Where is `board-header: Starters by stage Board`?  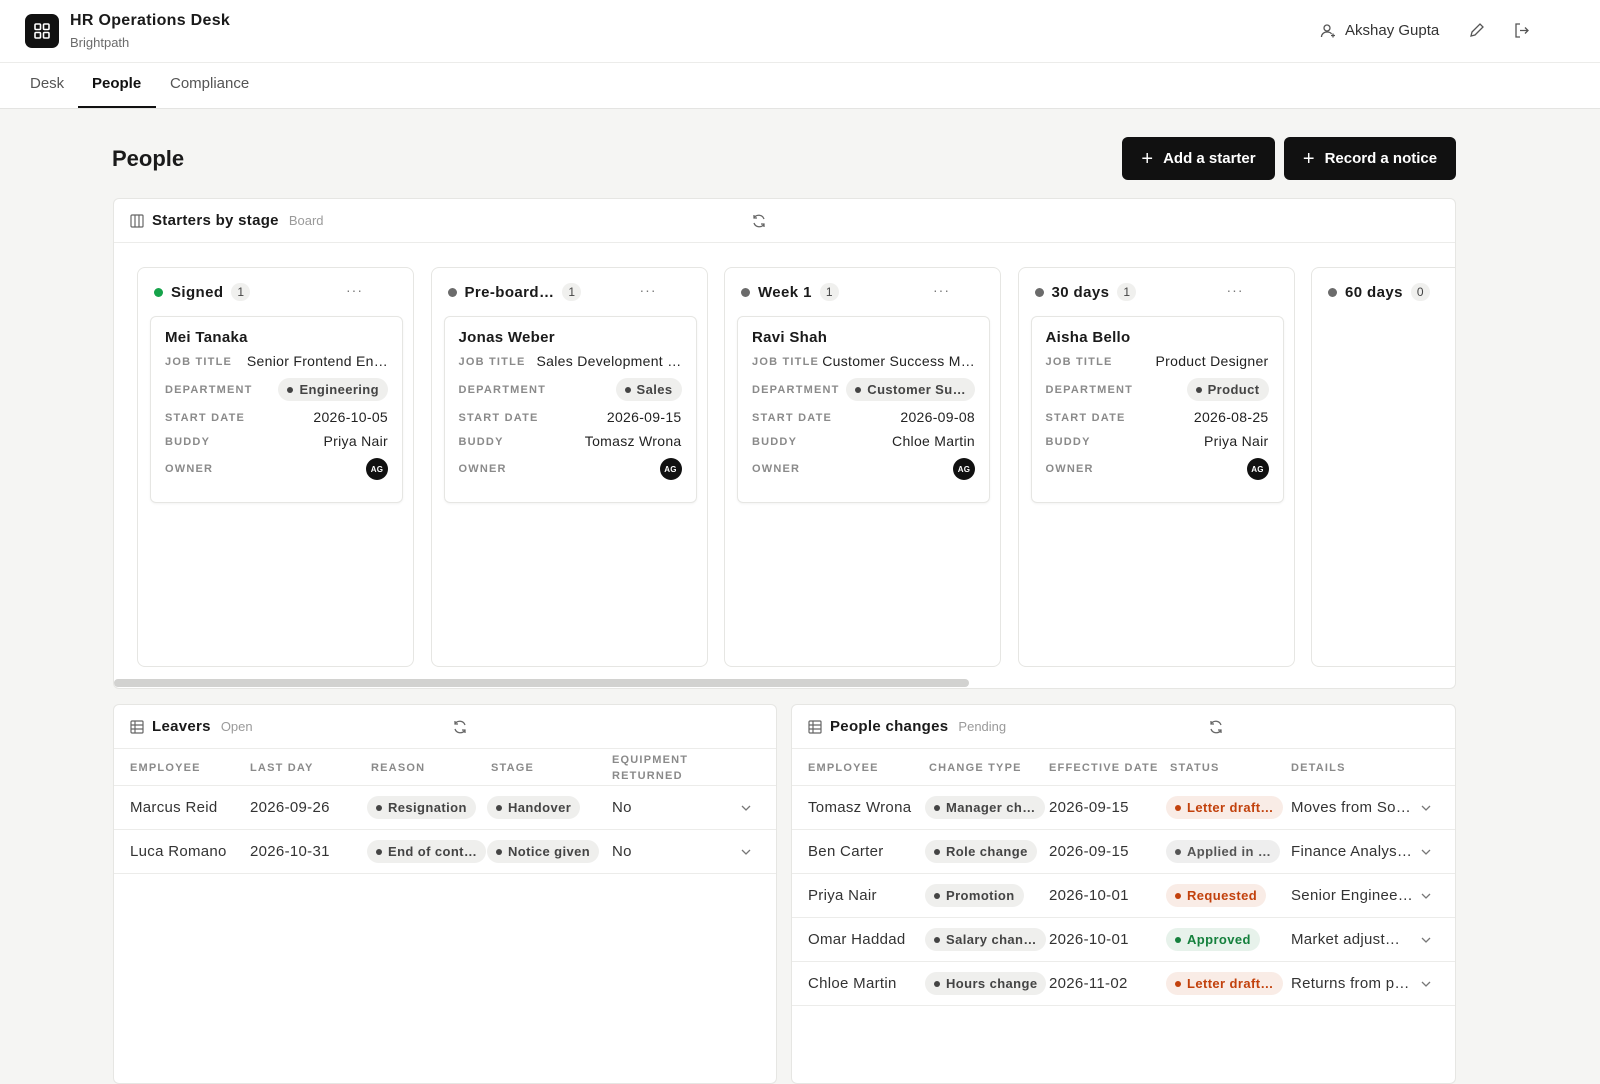
board-header: Starters by stage Board is located at coordinates (784, 221).